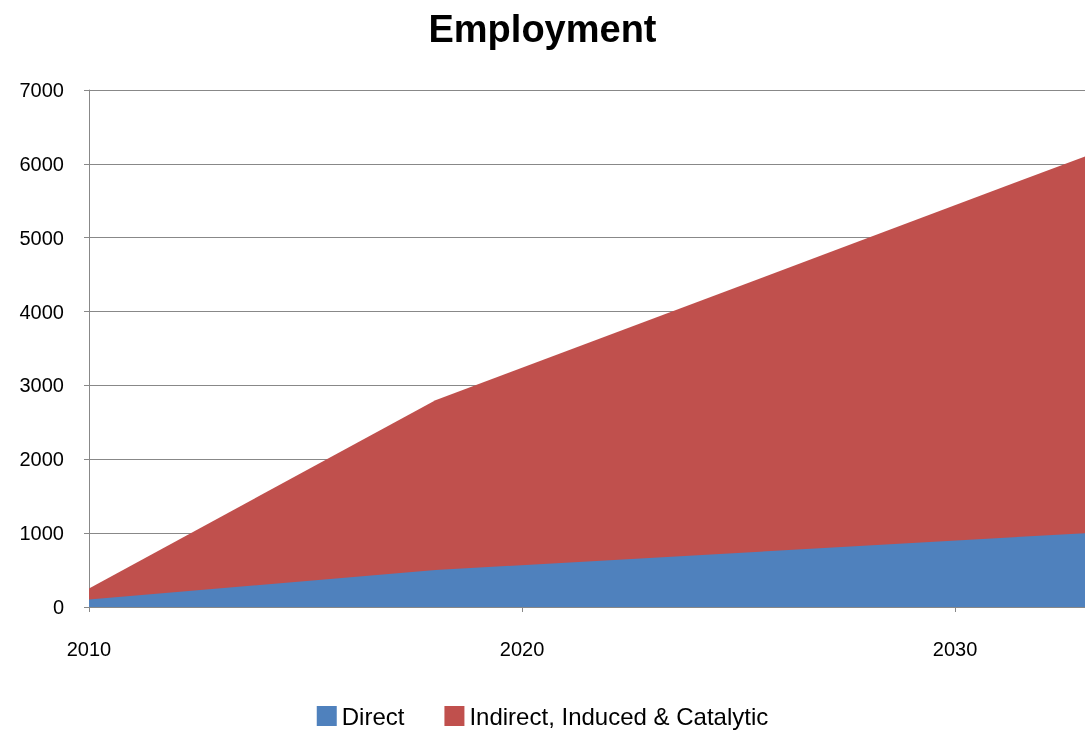  What do you see at coordinates (89, 649) in the screenshot?
I see `x-tick-label: 2010` at bounding box center [89, 649].